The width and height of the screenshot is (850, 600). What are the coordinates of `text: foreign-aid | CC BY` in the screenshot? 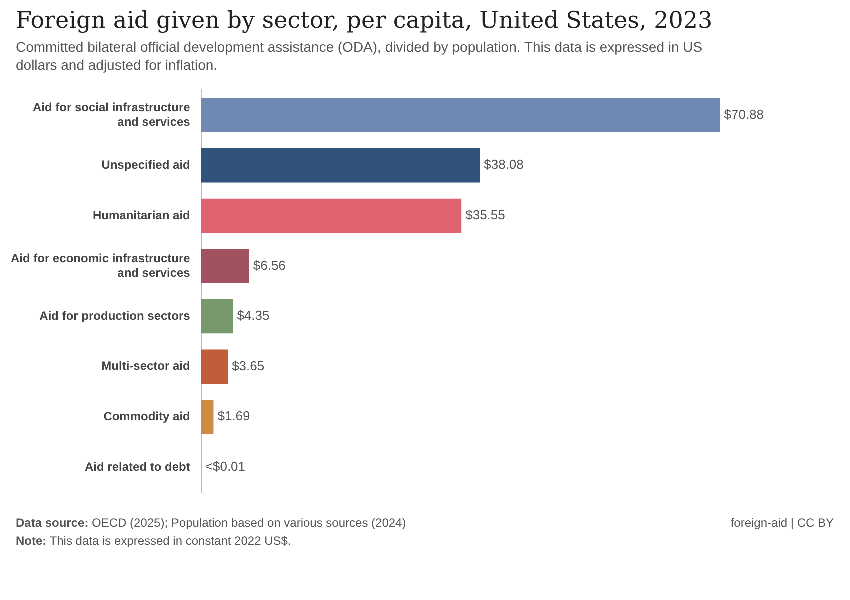 It's located at (782, 523).